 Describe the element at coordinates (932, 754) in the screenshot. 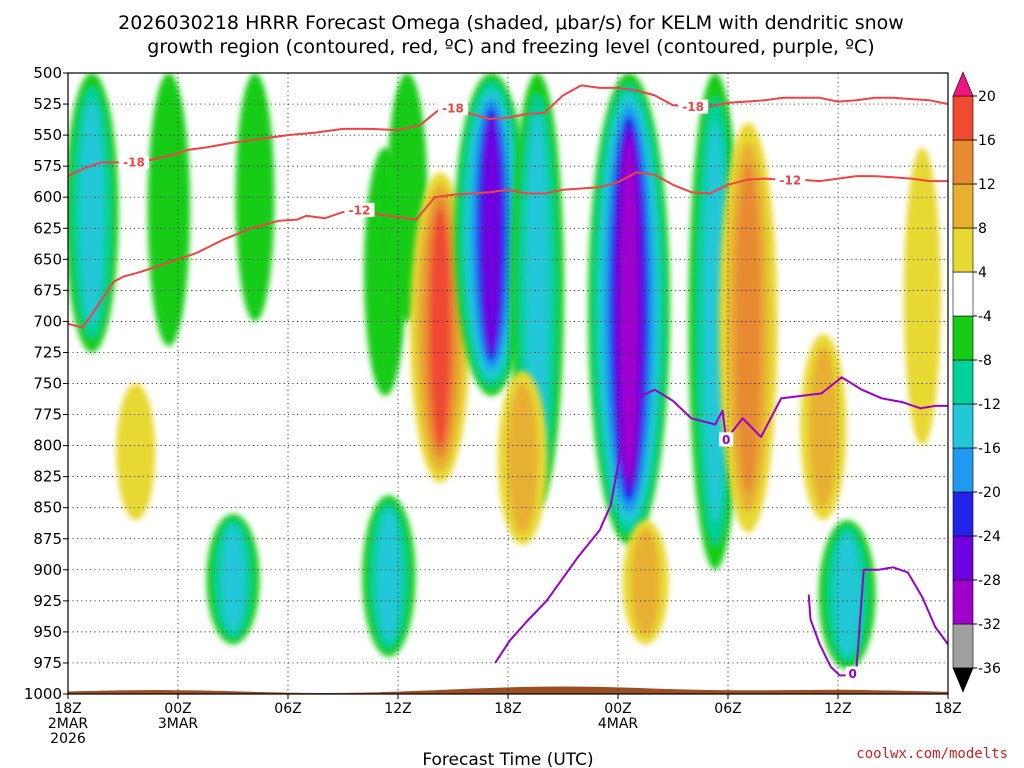

I see `credit-text: coolwx.com/modelts` at that location.